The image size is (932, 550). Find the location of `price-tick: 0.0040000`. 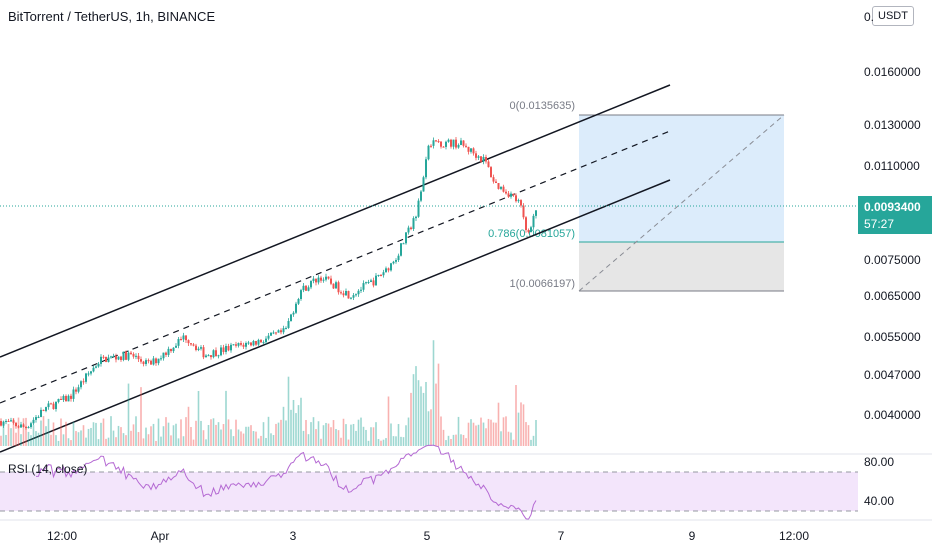

price-tick: 0.0040000 is located at coordinates (892, 415).